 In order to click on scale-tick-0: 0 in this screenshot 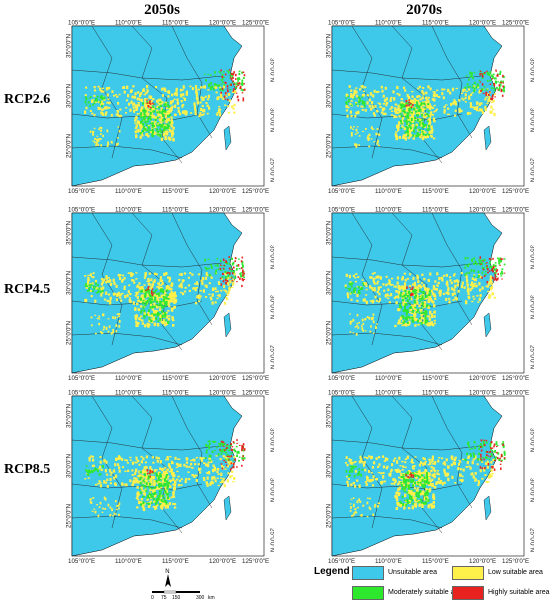, I will do `click(152, 598)`.